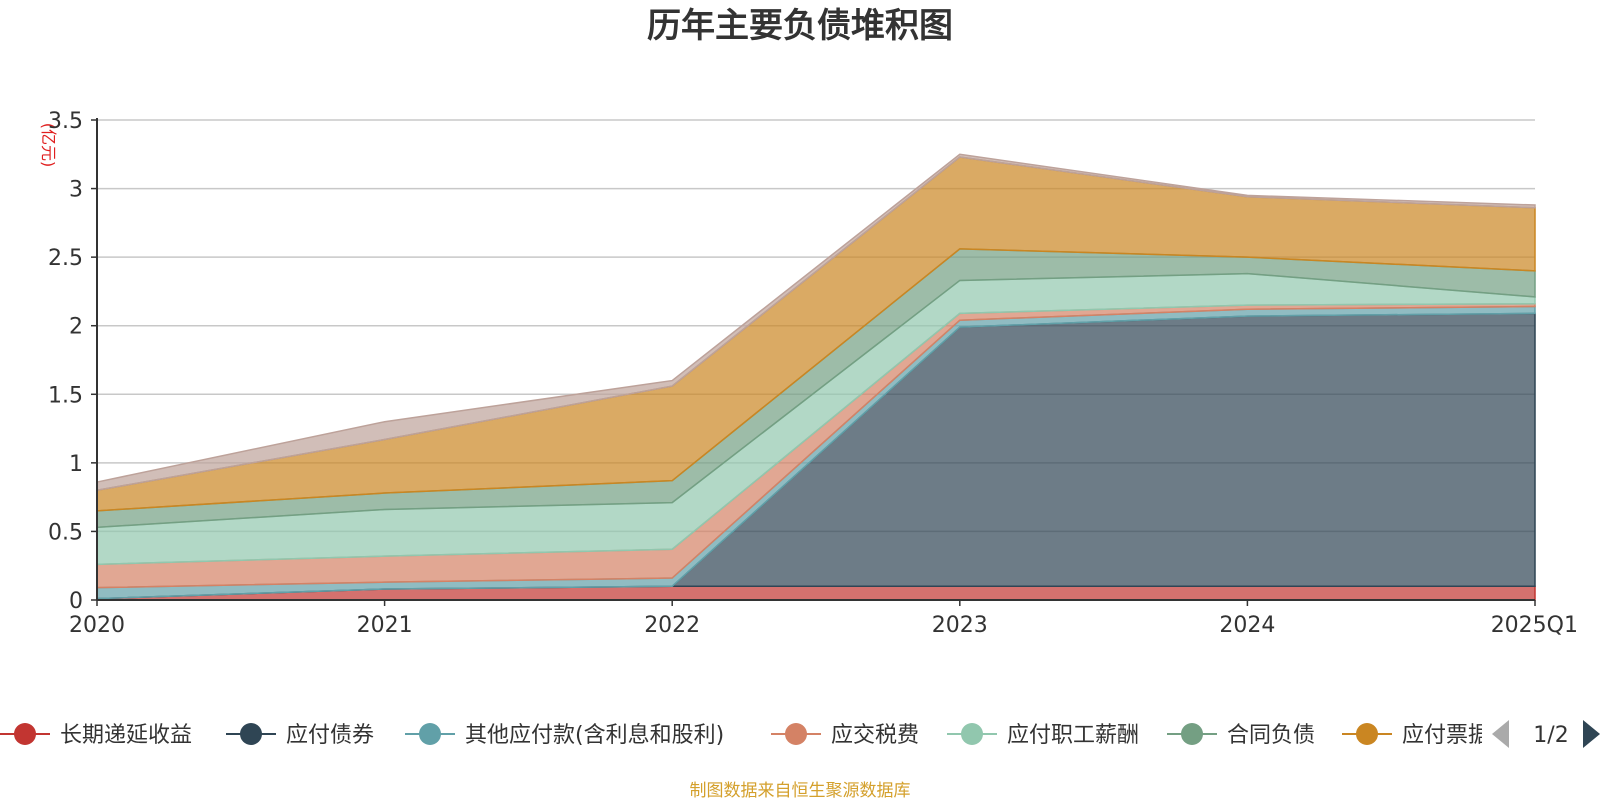 The image size is (1600, 800). What do you see at coordinates (1247, 625) in the screenshot?
I see `x-tick-label: 2024` at bounding box center [1247, 625].